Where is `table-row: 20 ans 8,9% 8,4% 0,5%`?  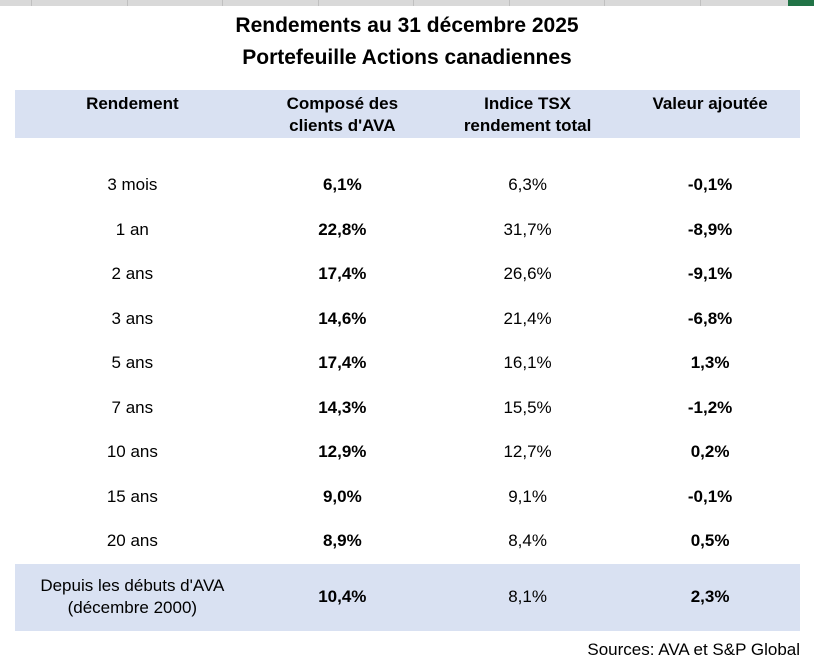
table-row: 20 ans 8,9% 8,4% 0,5% is located at coordinates (407, 541).